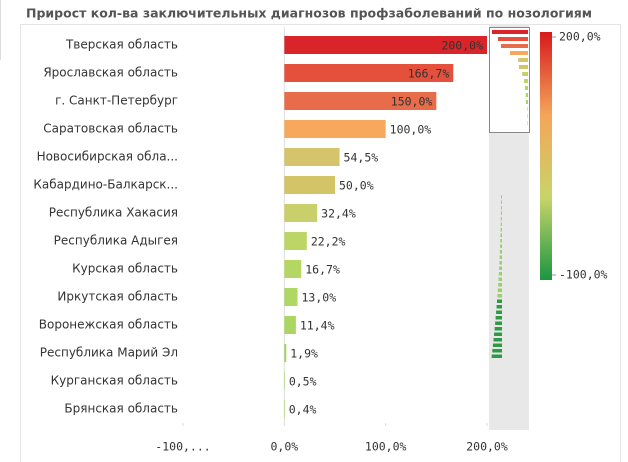  What do you see at coordinates (317, 326) in the screenshot?
I see `value-label: 11,4%` at bounding box center [317, 326].